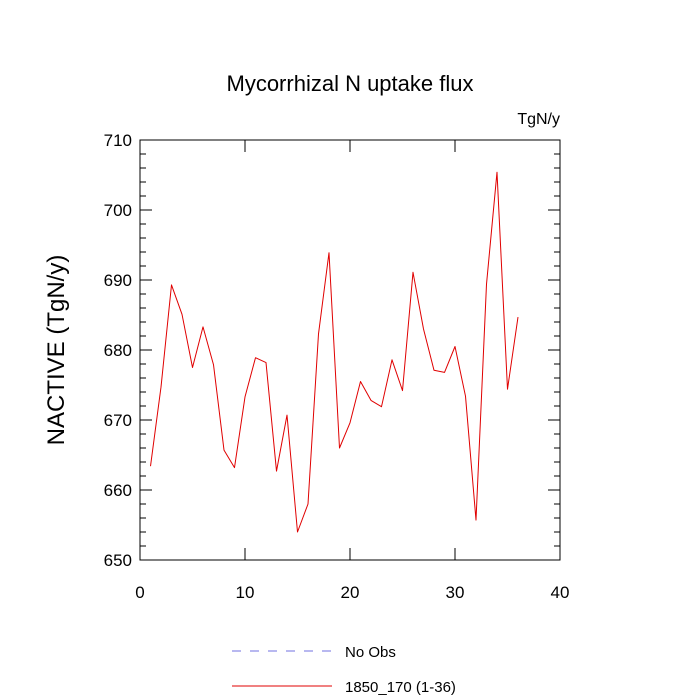 The image size is (700, 700). I want to click on x-tick-label: 20, so click(350, 592).